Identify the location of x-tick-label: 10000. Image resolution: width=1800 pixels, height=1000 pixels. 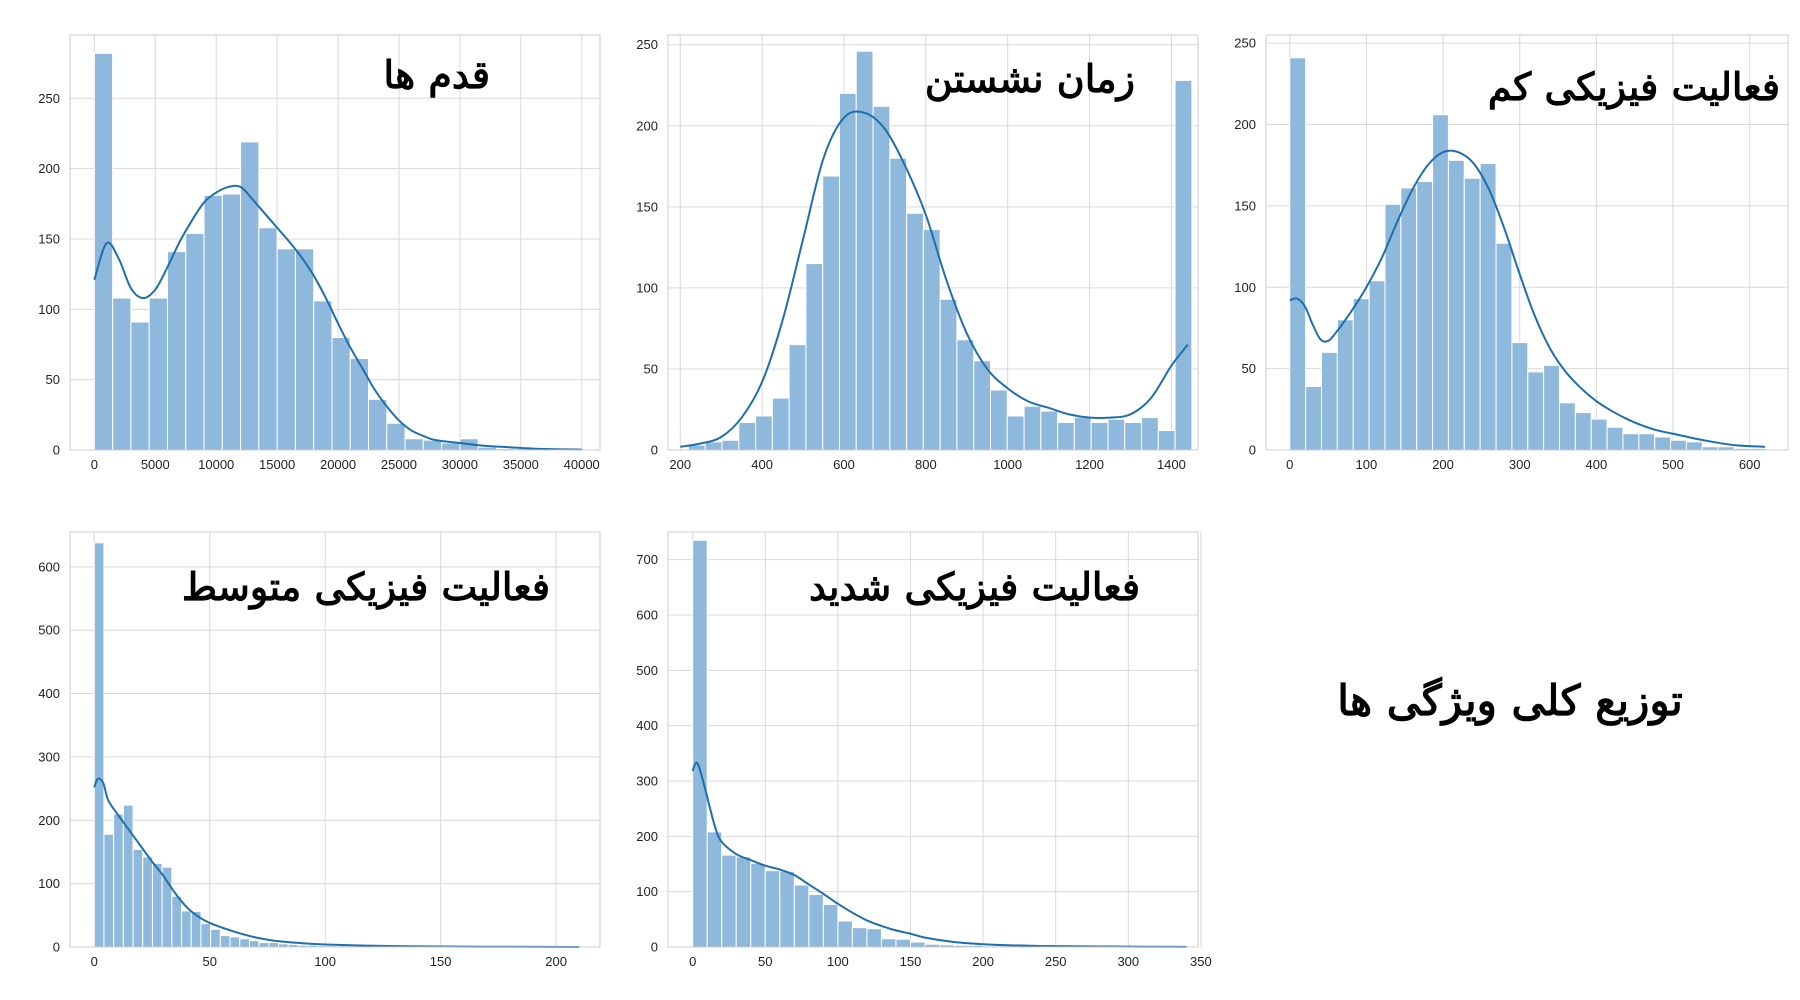
(216, 464).